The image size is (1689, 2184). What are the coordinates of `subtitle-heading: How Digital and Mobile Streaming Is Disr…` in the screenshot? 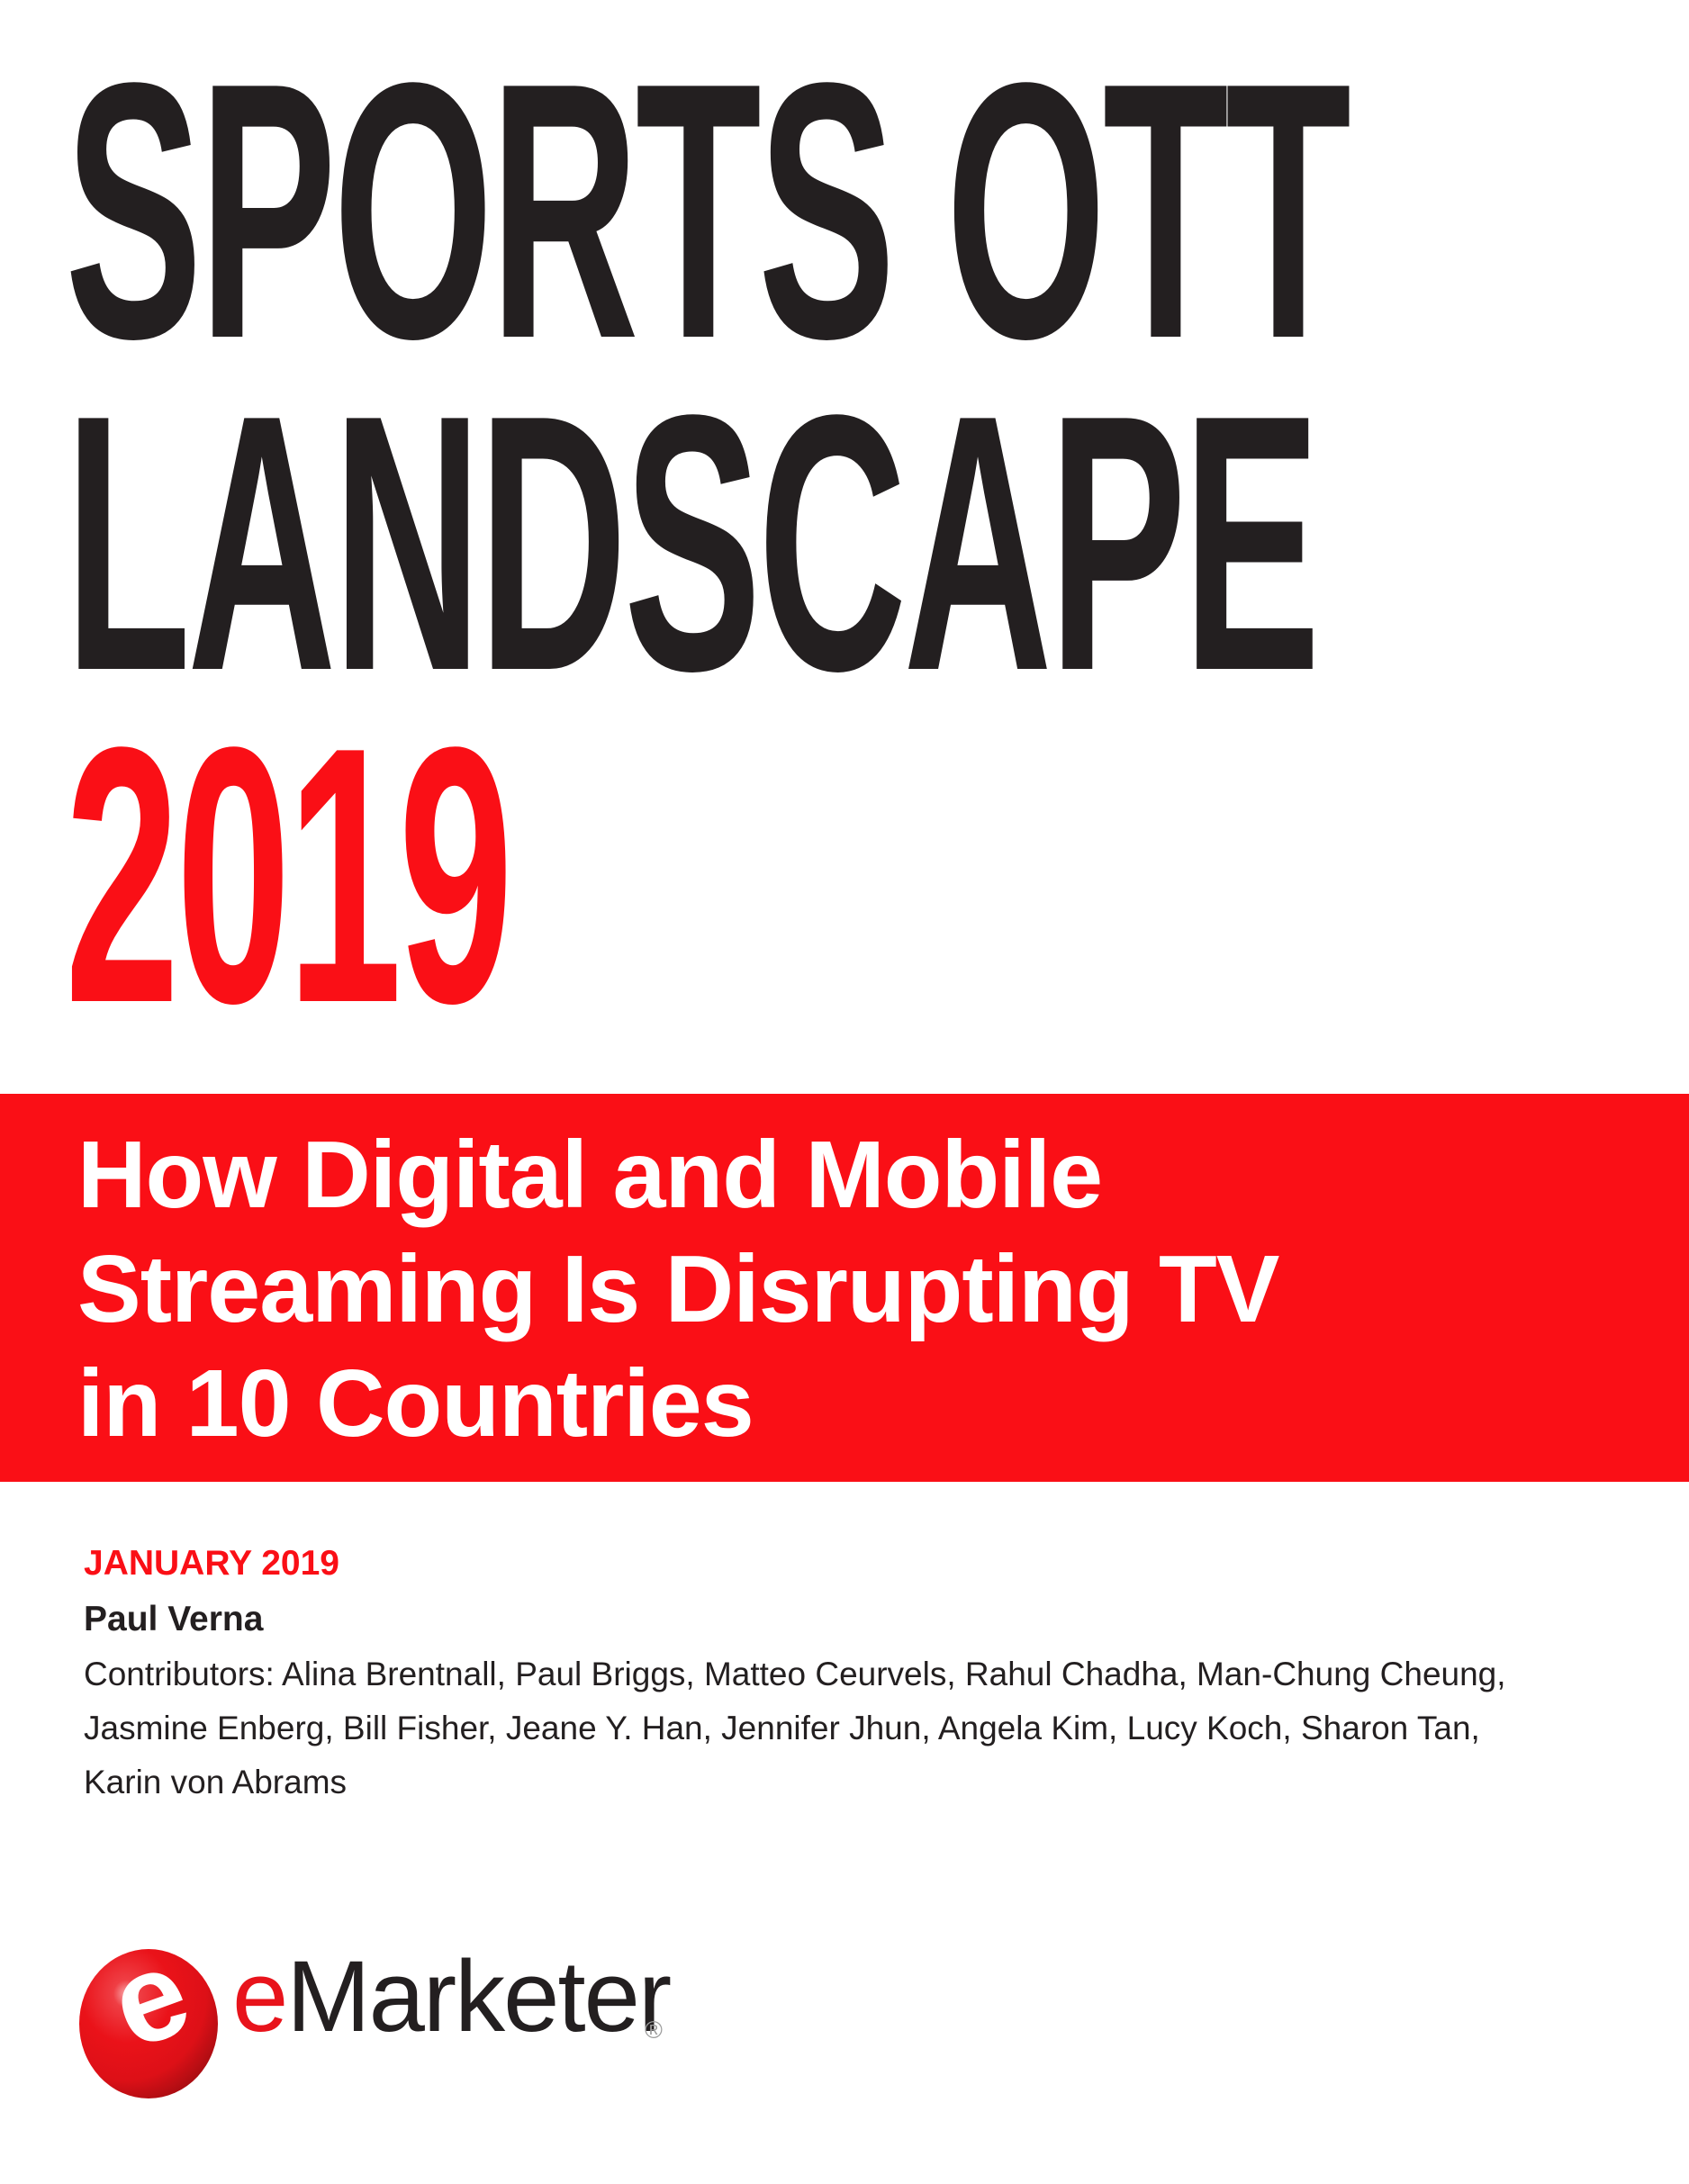 It's located at (679, 1289).